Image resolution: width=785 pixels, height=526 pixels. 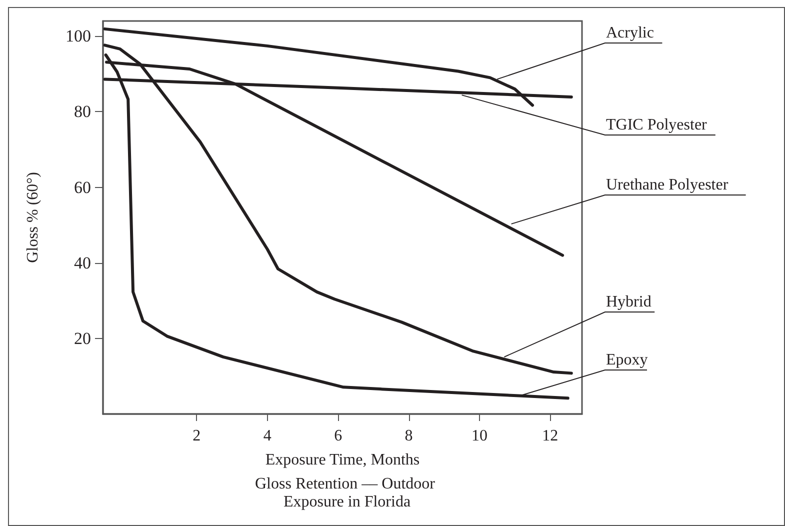 I want to click on x-tick-label: 6, so click(x=338, y=436).